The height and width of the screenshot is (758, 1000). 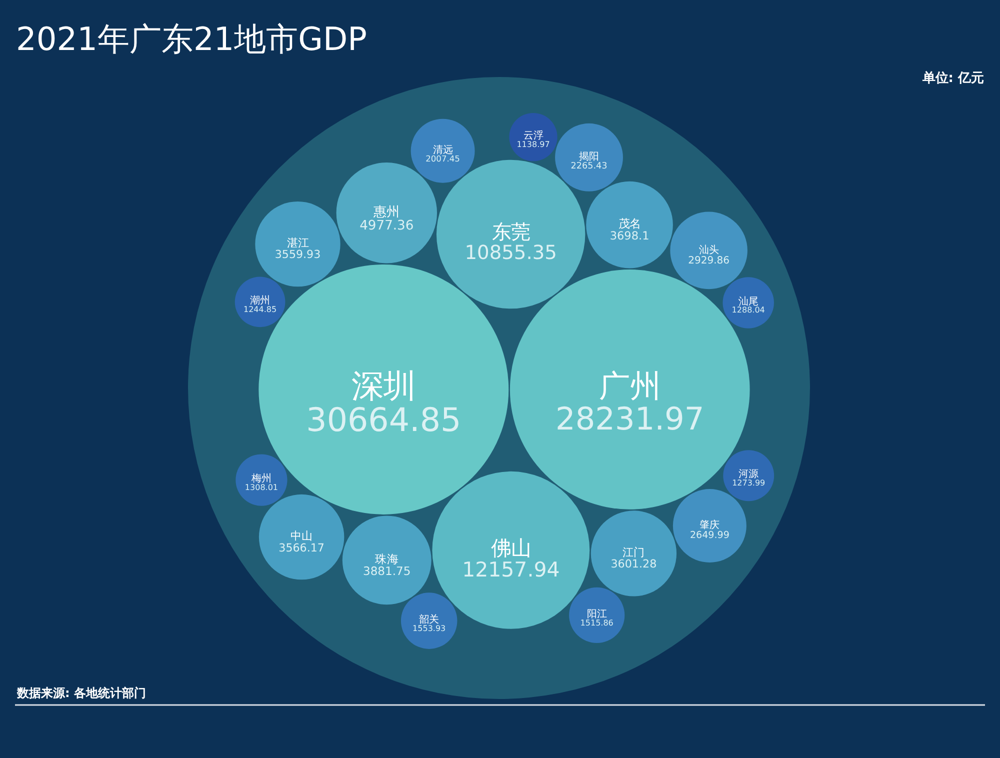 What do you see at coordinates (710, 535) in the screenshot?
I see `data-label: 2649.99` at bounding box center [710, 535].